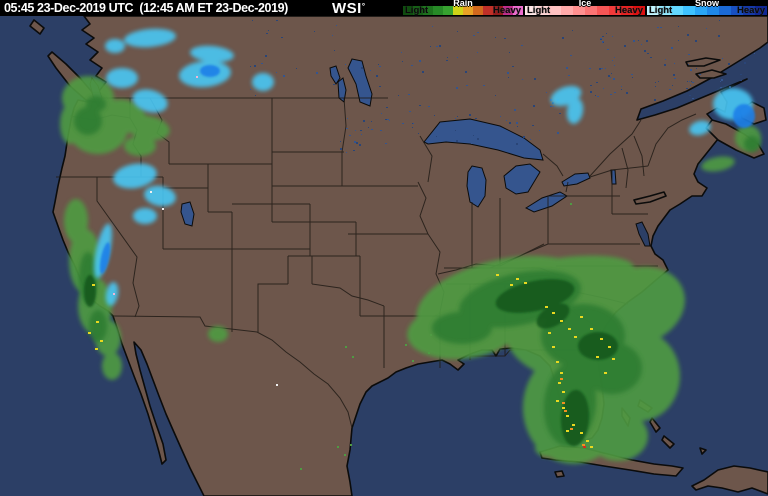 This screenshot has height=496, width=768. Describe the element at coordinates (335, 75) in the screenshot. I see `lake-winnipegosis` at that location.